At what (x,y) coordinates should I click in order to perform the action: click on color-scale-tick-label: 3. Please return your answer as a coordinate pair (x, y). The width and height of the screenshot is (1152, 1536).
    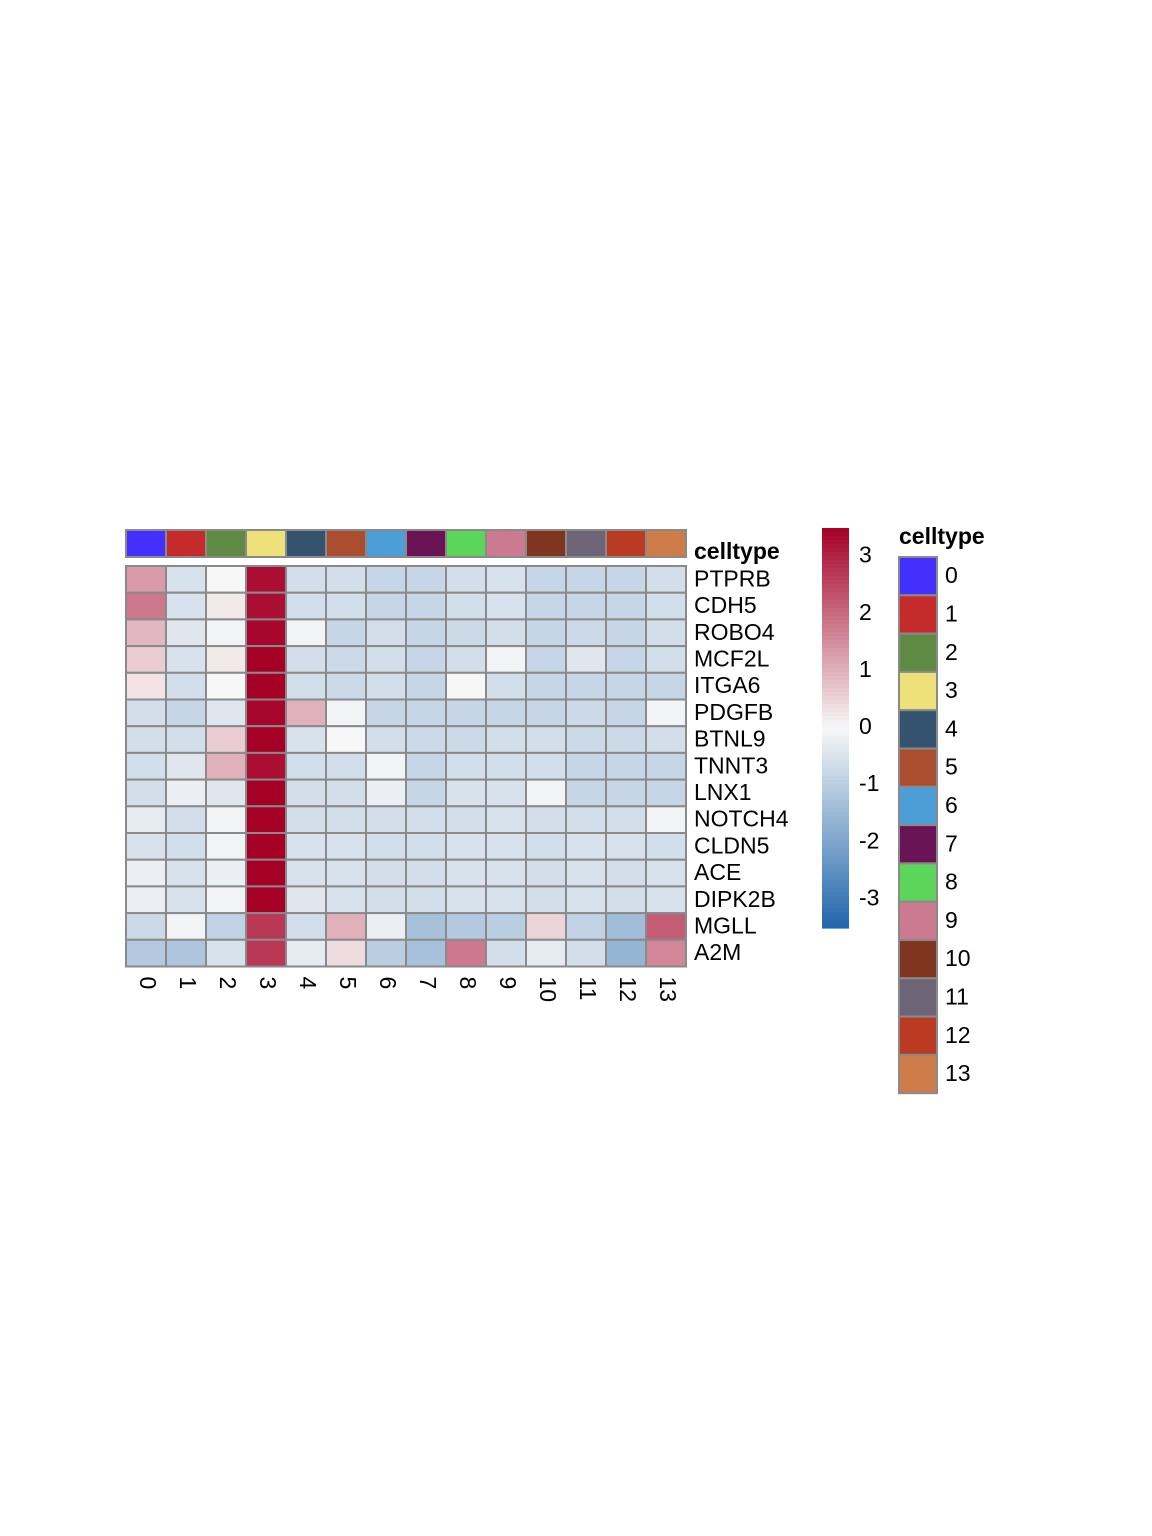
    Looking at the image, I should click on (865, 555).